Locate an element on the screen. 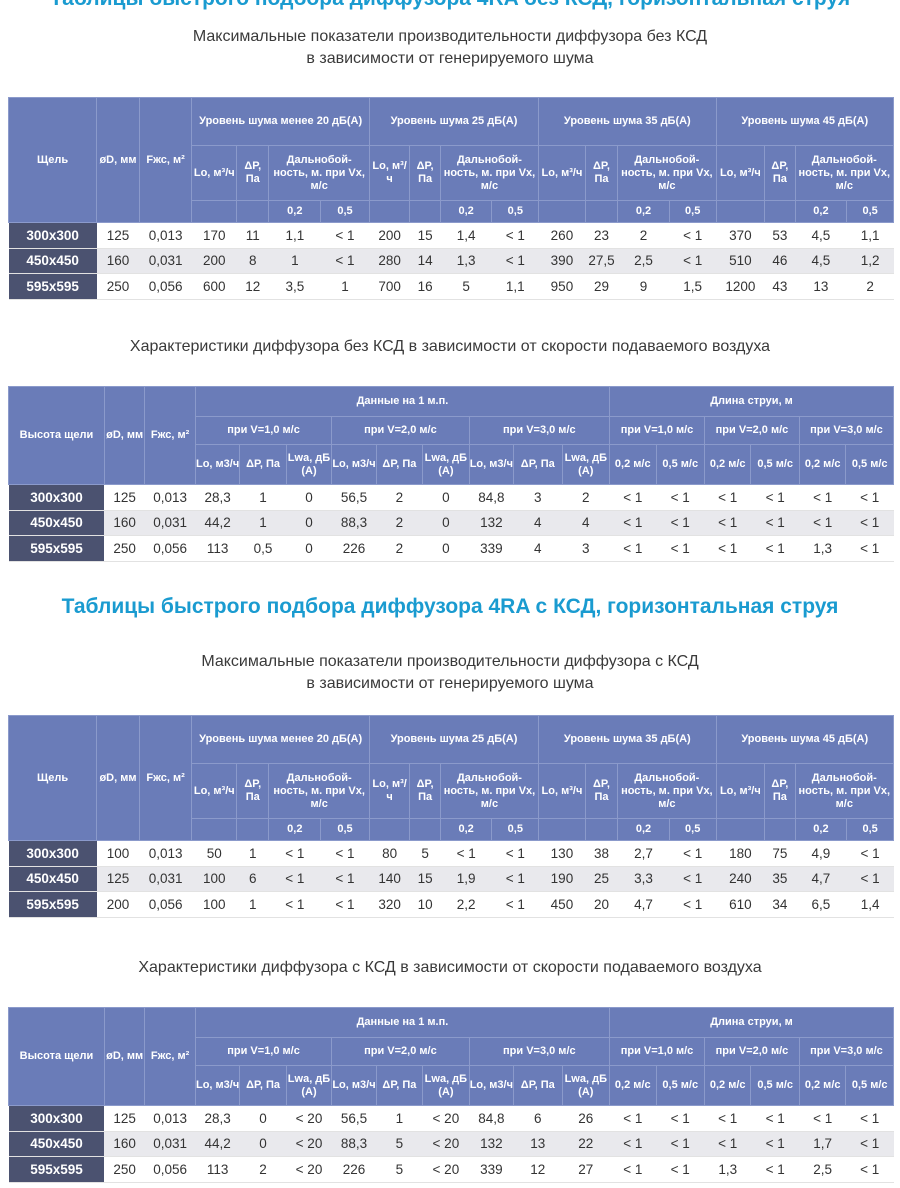 The height and width of the screenshot is (1188, 900). table-cell: 125 is located at coordinates (118, 879).